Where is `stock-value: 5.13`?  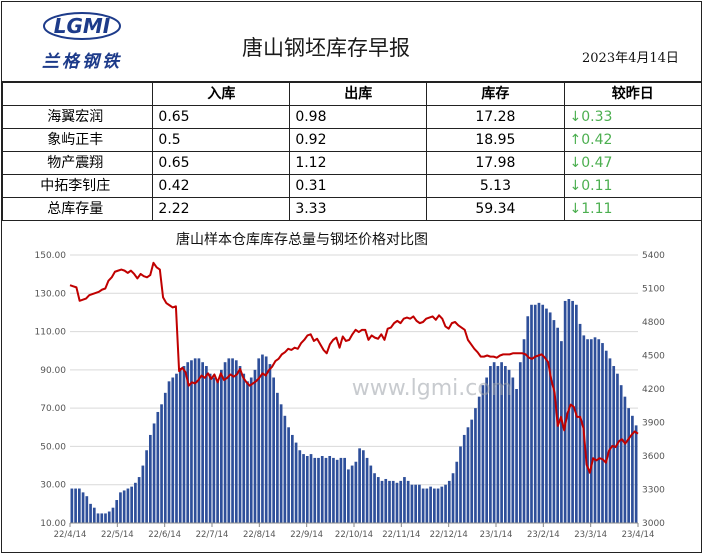
stock-value: 5.13 is located at coordinates (495, 186).